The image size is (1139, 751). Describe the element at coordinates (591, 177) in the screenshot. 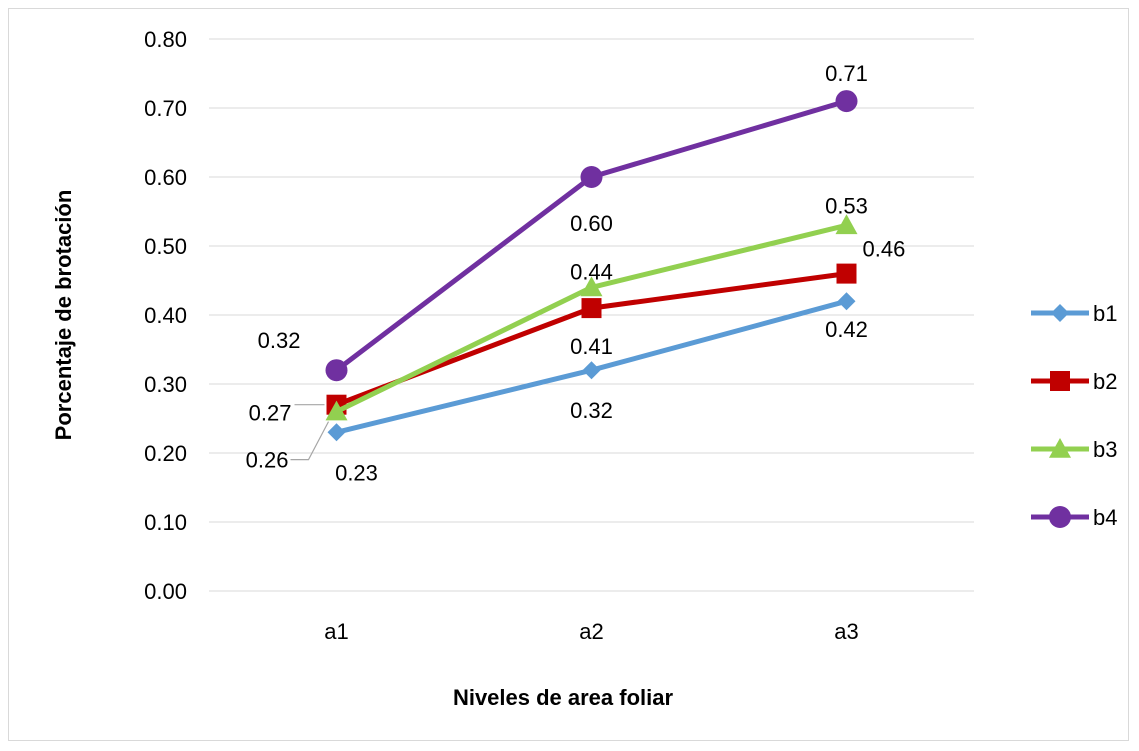

I see `data-point-b4-a2` at that location.